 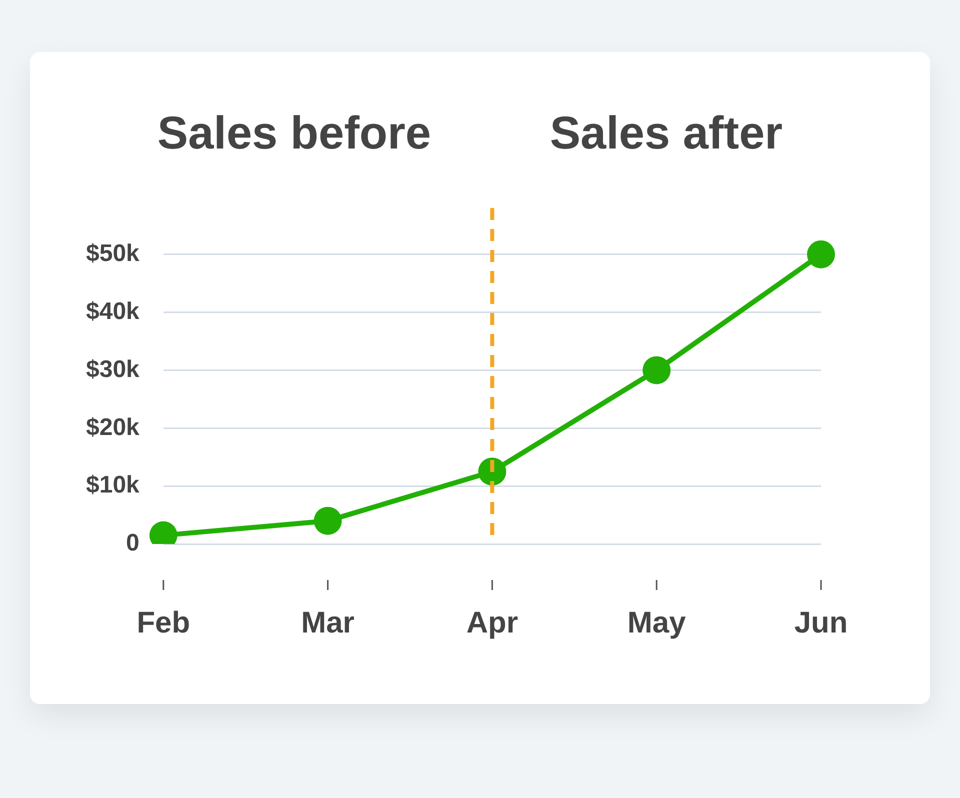 I want to click on text: Sales after, so click(x=666, y=132).